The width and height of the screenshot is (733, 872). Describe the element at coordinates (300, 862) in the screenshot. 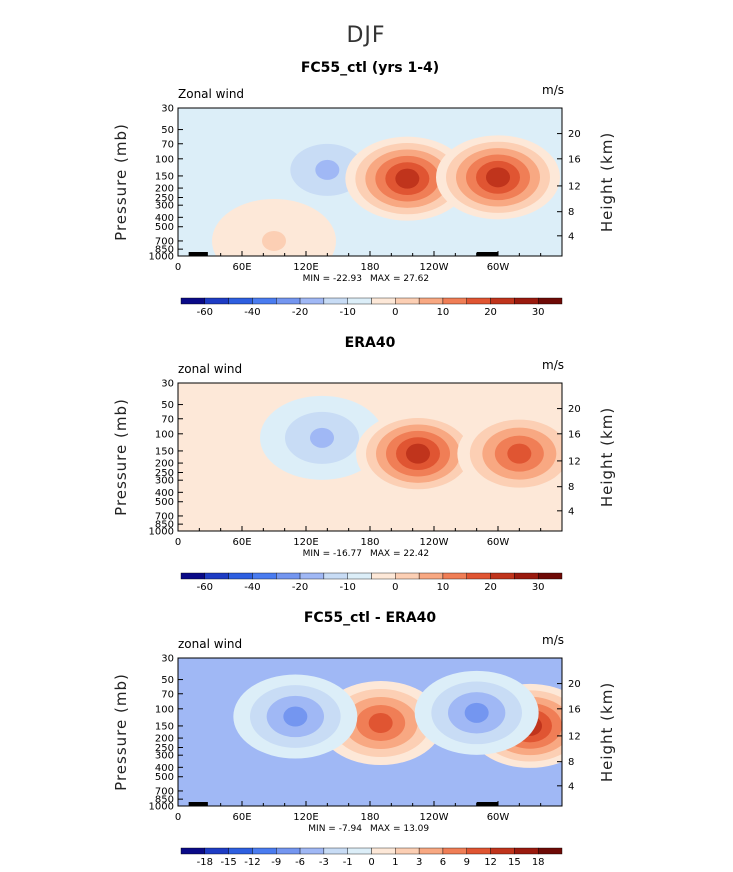

I see `colorbar-label: -6` at that location.